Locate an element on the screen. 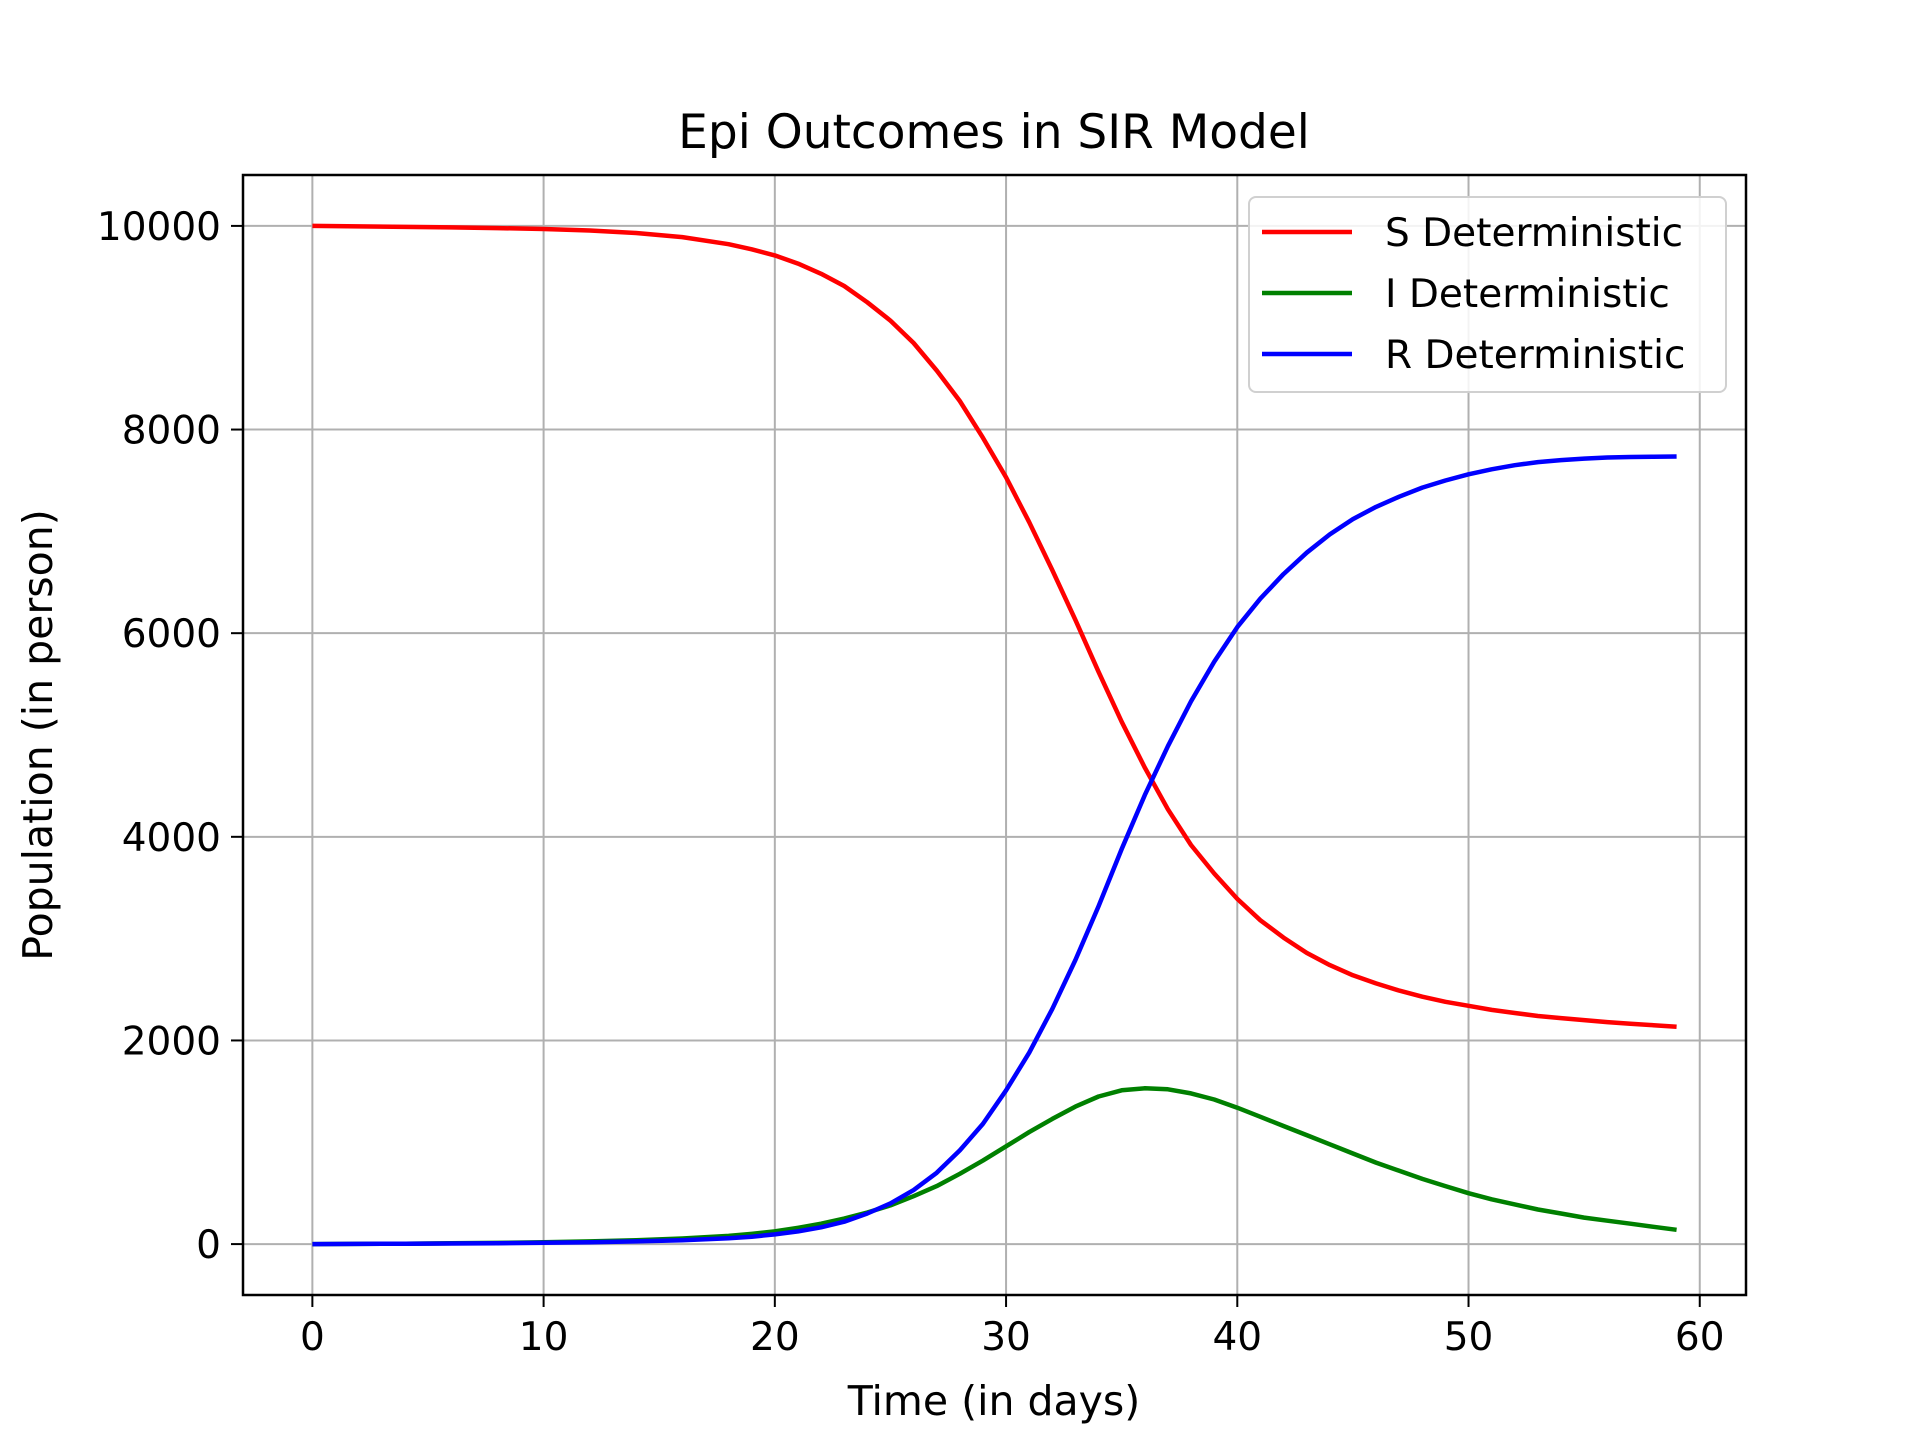 This screenshot has width=1920, height=1444. x-tick-label: 10 is located at coordinates (544, 1337).